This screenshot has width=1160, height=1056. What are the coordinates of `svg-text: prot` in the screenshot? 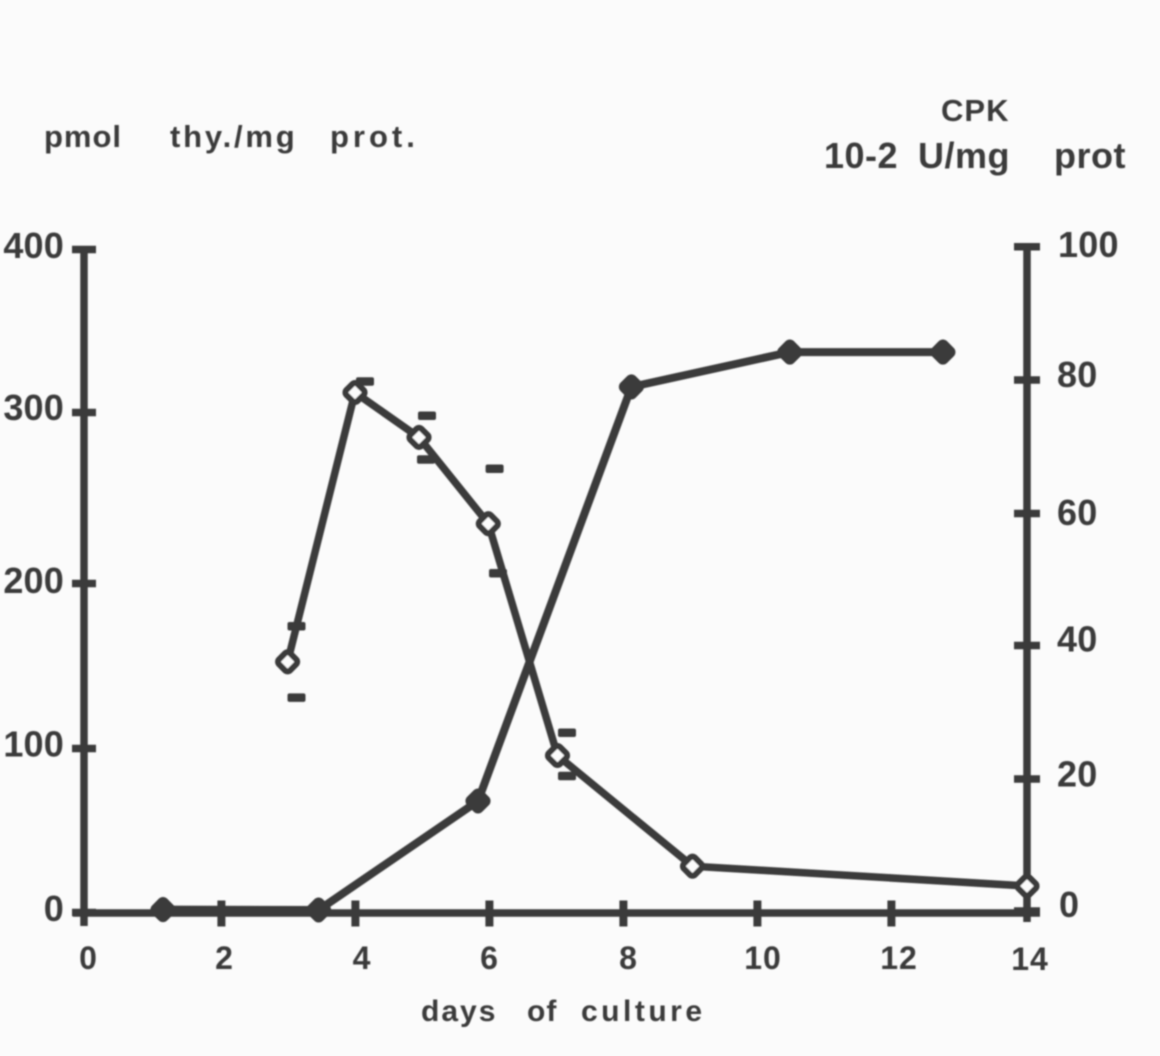 It's located at (1090, 155).